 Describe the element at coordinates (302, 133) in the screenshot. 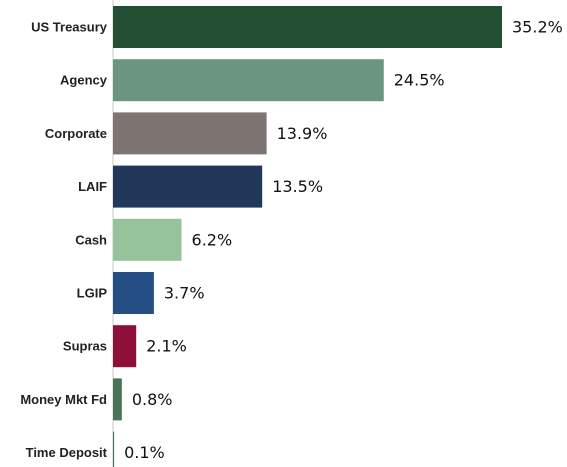

I see `value-label-corporate: 13.9%` at that location.